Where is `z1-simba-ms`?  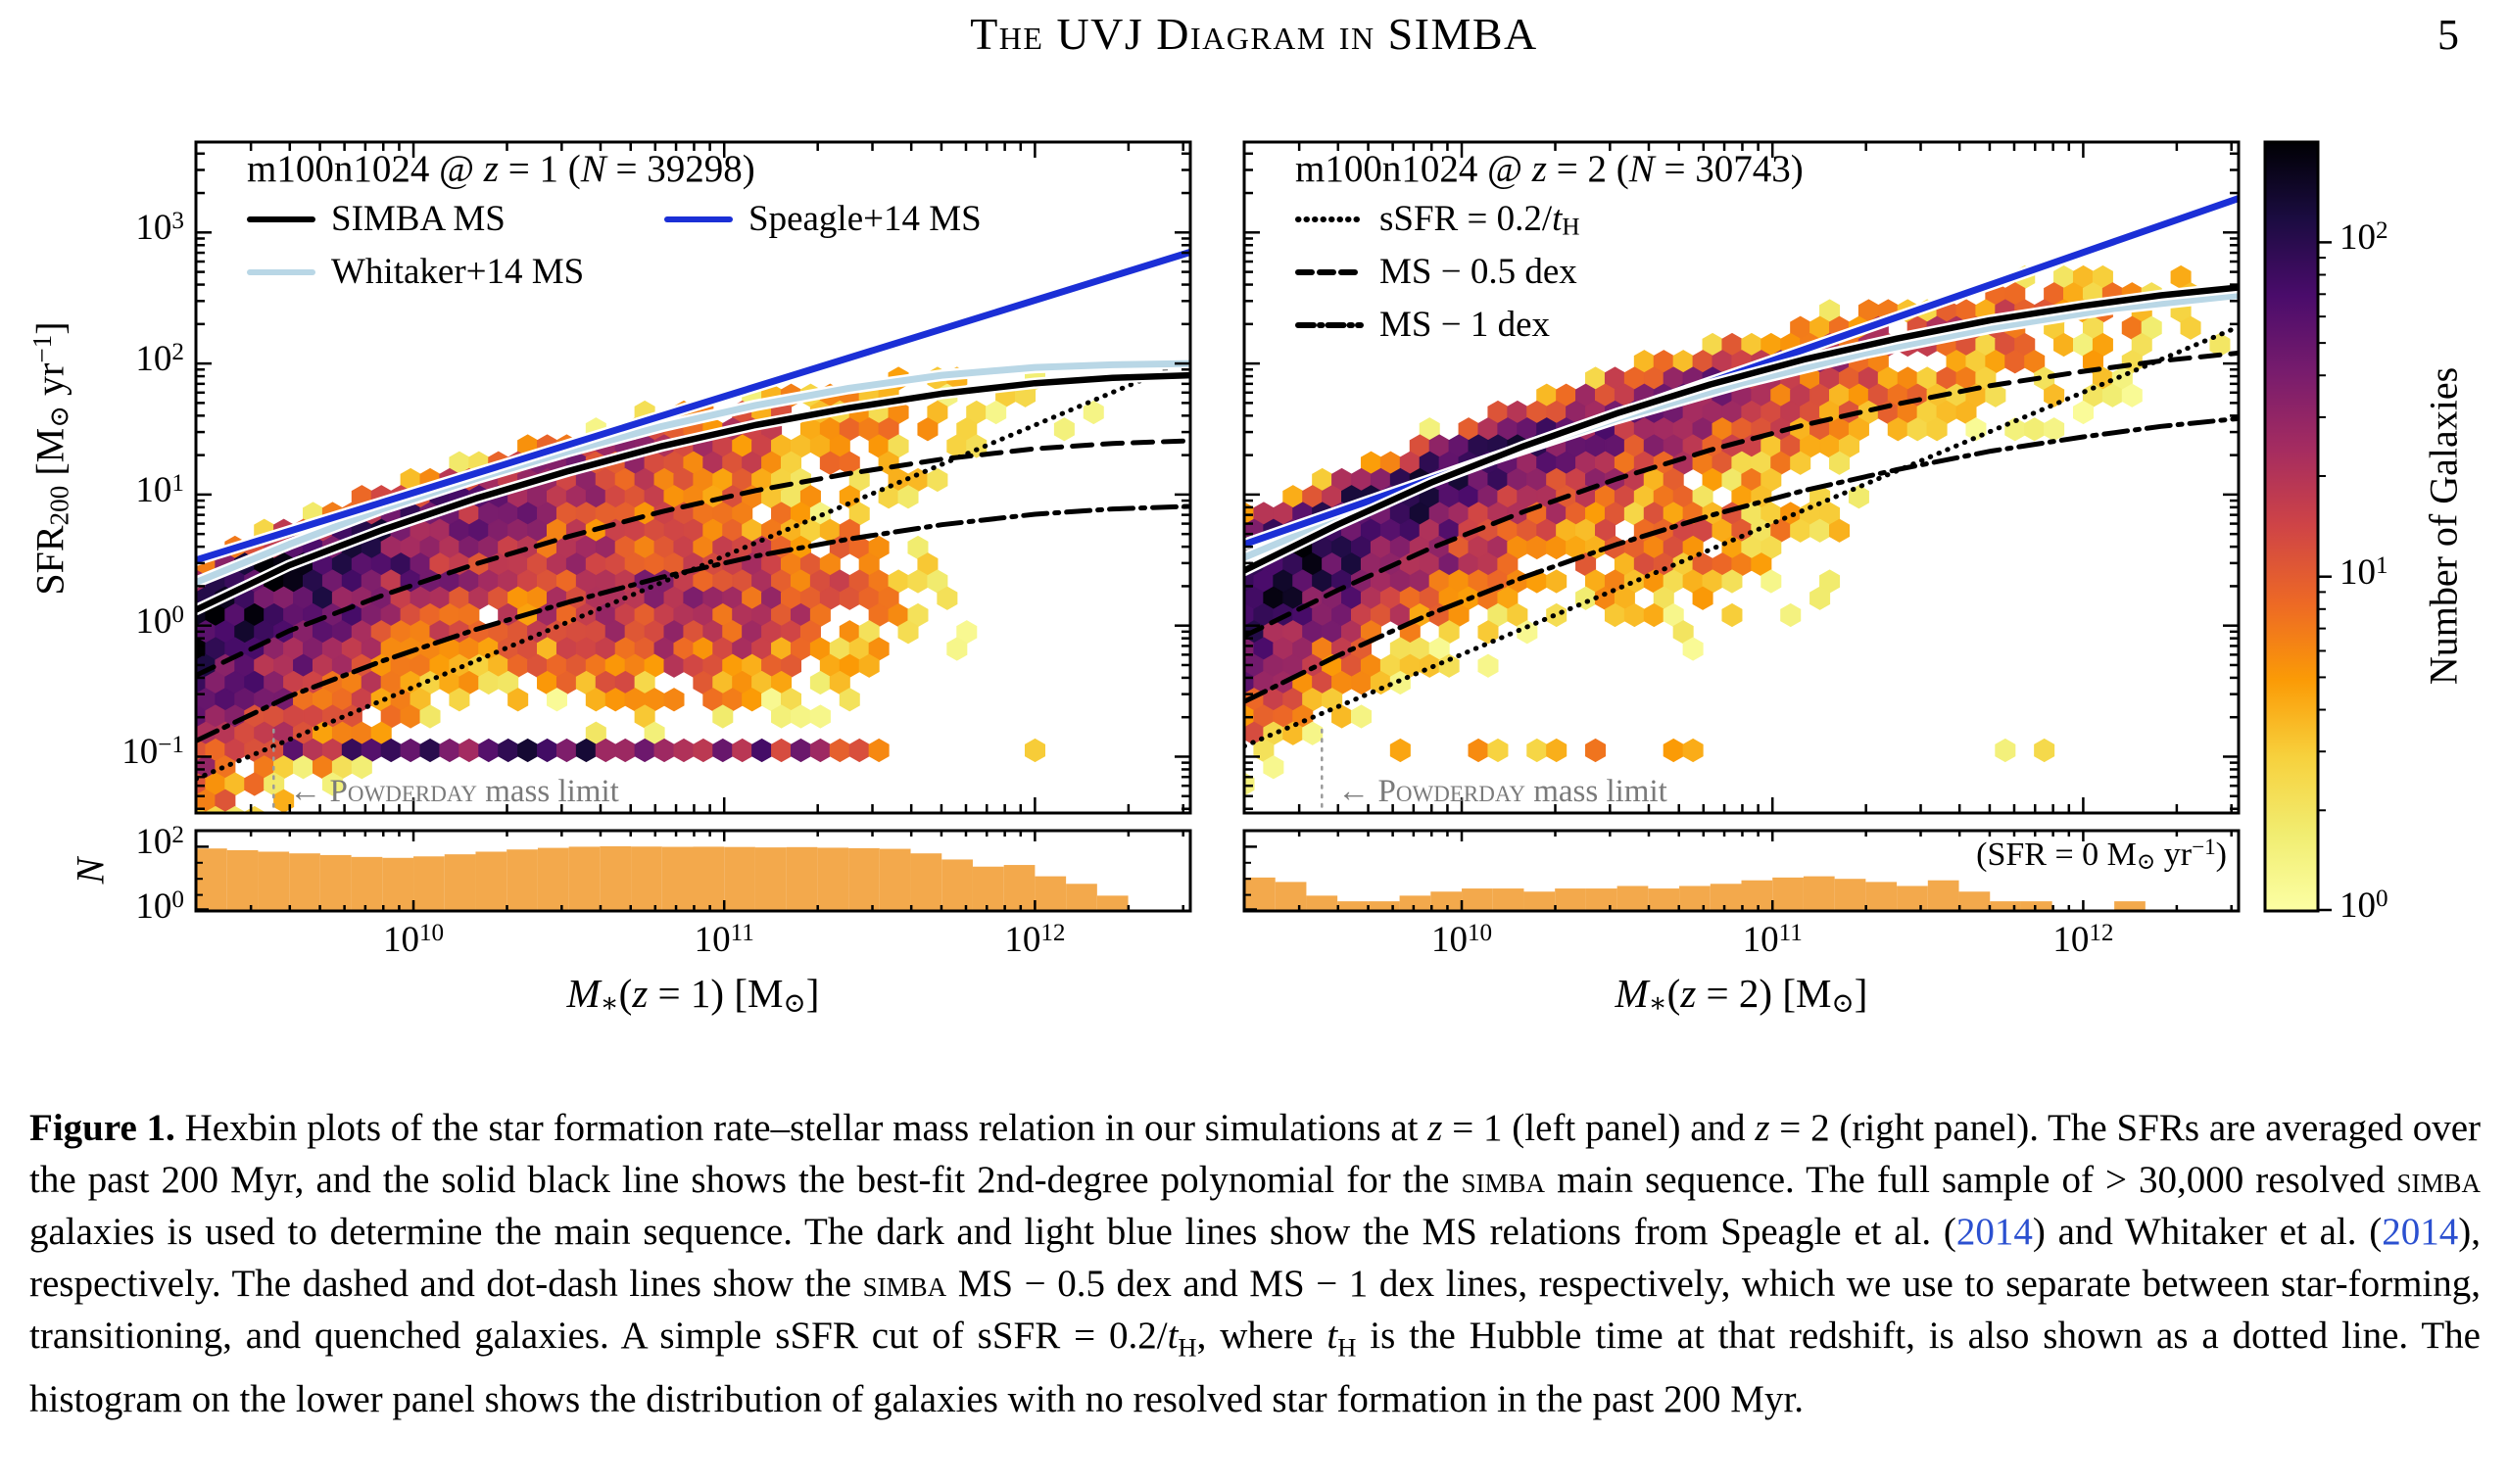
z1-simba-ms is located at coordinates (693, 492).